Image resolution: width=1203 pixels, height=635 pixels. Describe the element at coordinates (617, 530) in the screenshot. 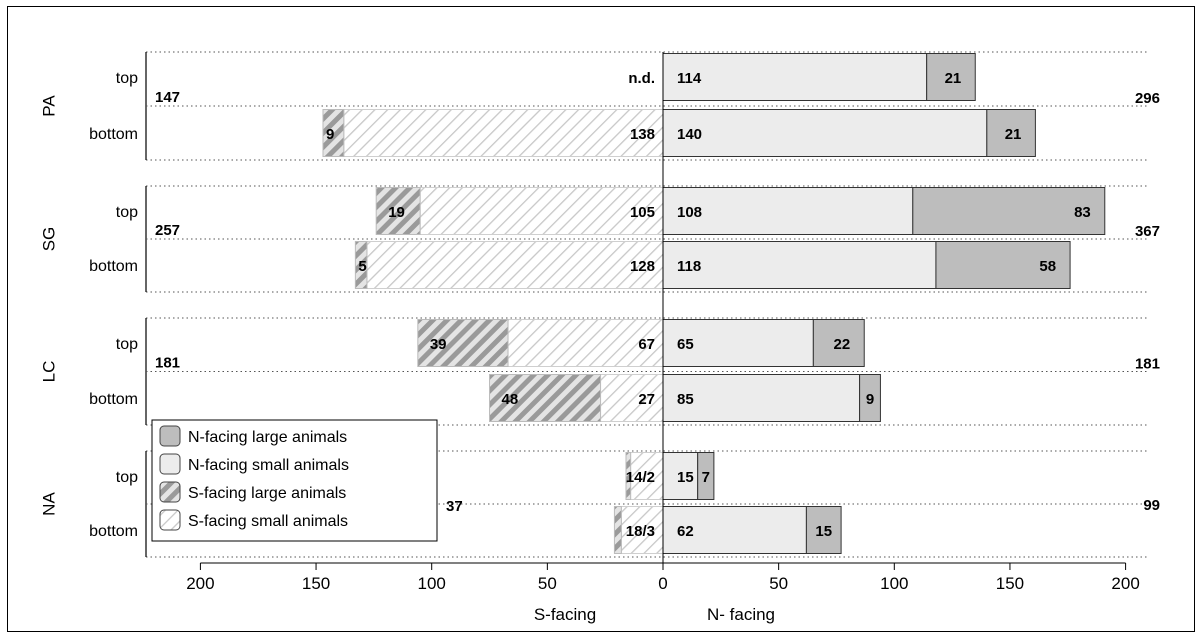

I see `bar-s-large-na-bottom` at that location.